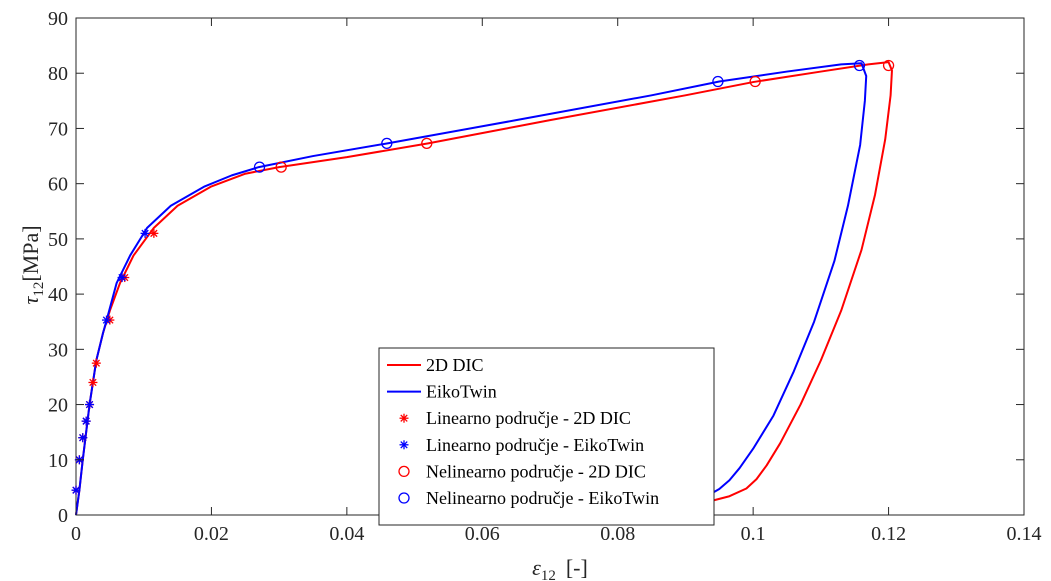  I want to click on x-tick-label: 0.14, so click(1024, 534).